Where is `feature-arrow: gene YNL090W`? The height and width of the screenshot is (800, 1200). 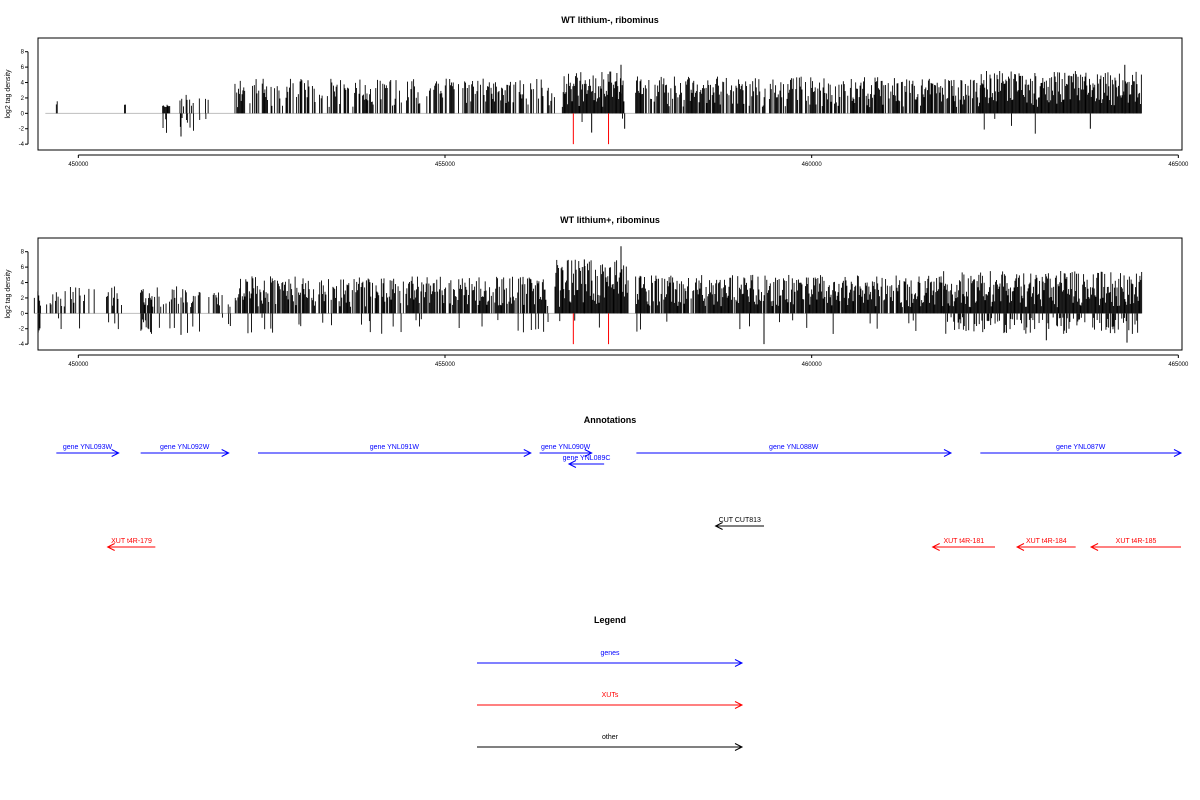 feature-arrow: gene YNL090W is located at coordinates (566, 450).